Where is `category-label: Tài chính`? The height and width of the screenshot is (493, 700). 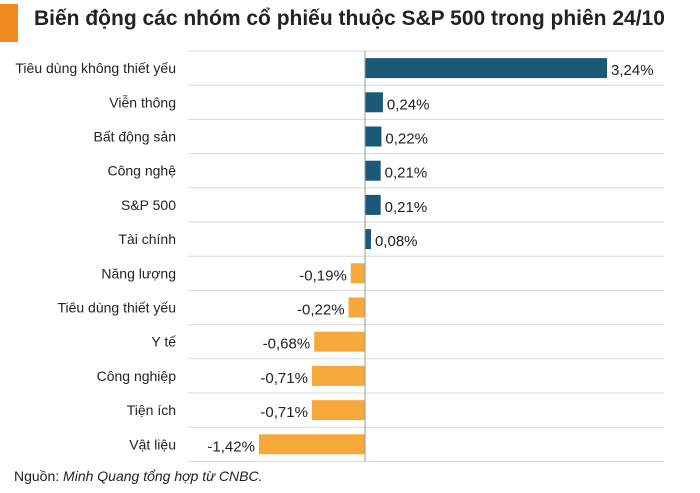
category-label: Tài chính is located at coordinates (147, 239).